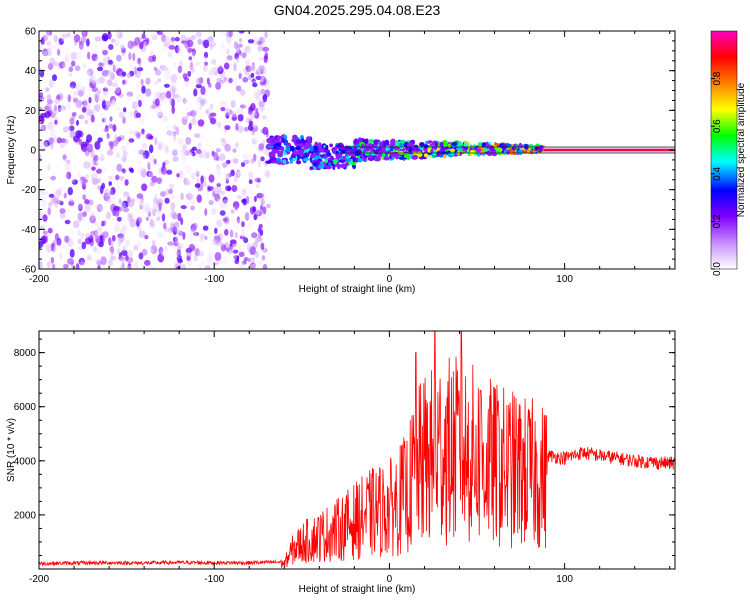 The width and height of the screenshot is (750, 600). What do you see at coordinates (717, 78) in the screenshot?
I see `colorbar-tick-label: 0.8` at bounding box center [717, 78].